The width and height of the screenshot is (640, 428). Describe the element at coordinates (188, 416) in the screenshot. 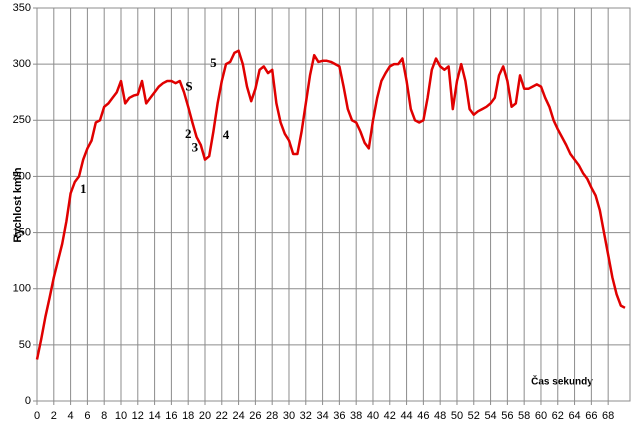

I see `x-tick-label: 18` at that location.